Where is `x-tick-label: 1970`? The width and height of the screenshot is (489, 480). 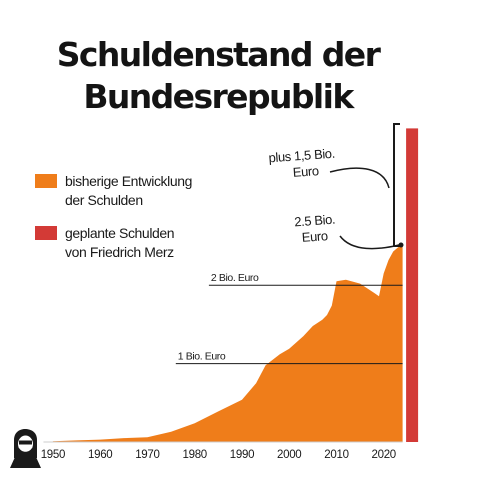
x-tick-label: 1970 is located at coordinates (147, 455).